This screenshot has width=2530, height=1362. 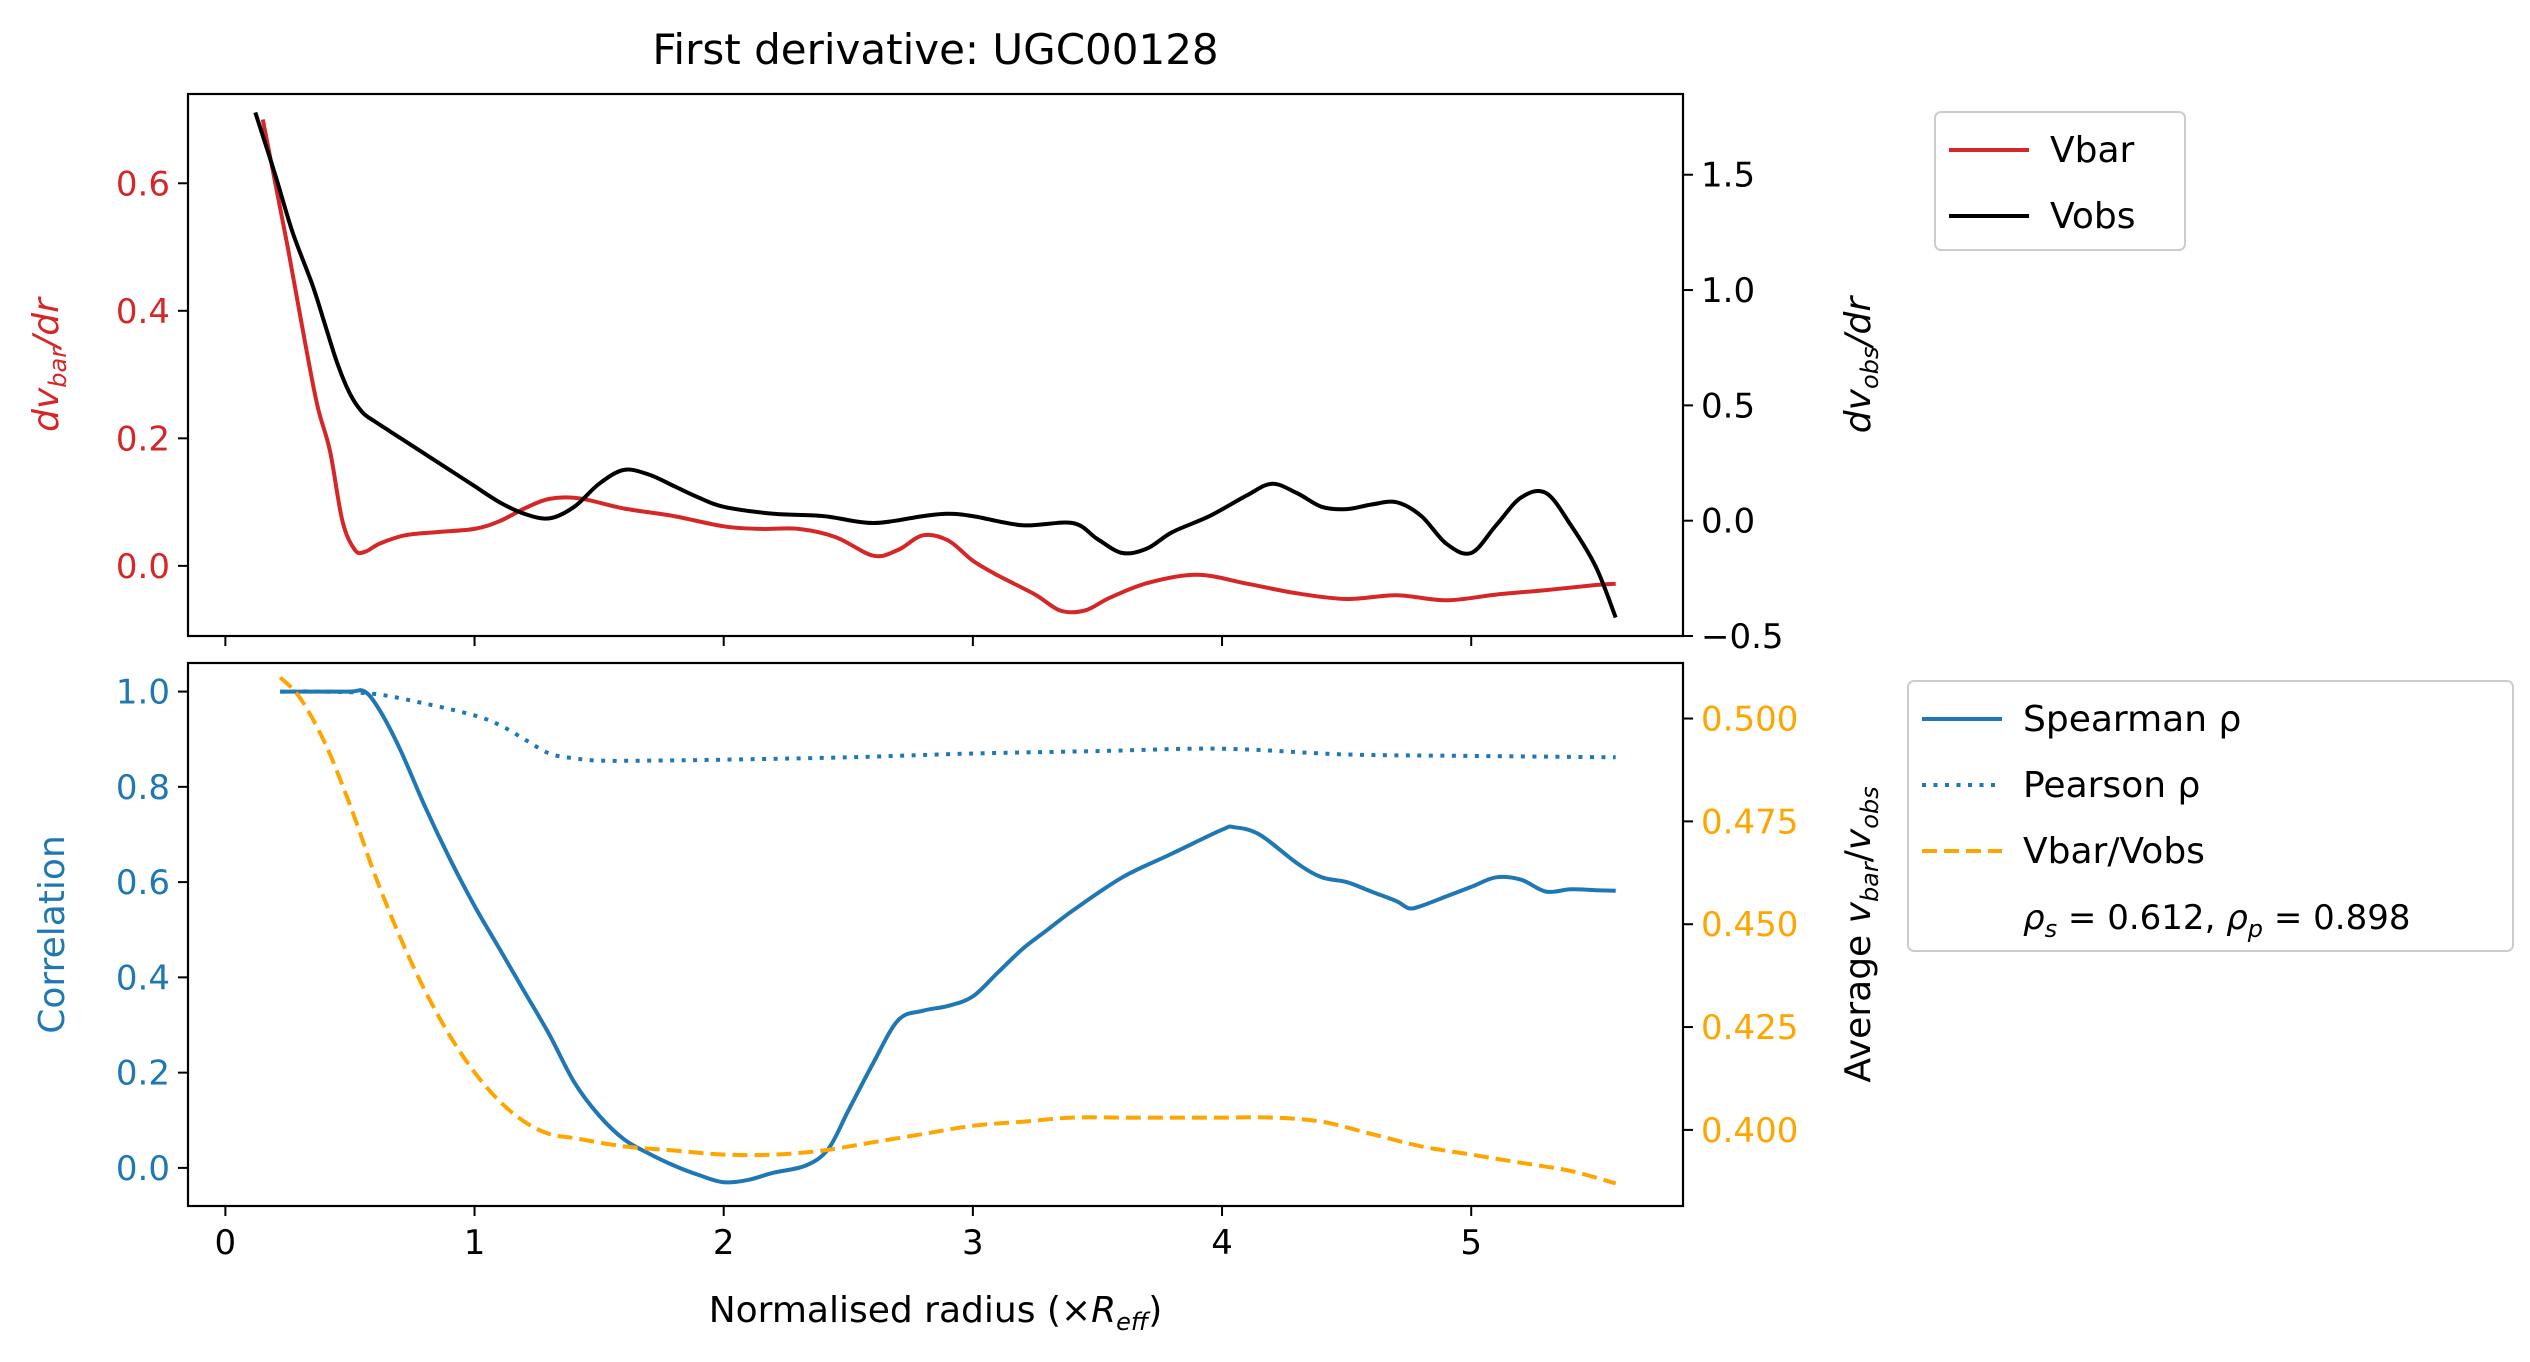 What do you see at coordinates (1742, 637) in the screenshot?
I see `right-y-tick-label: −0.5` at bounding box center [1742, 637].